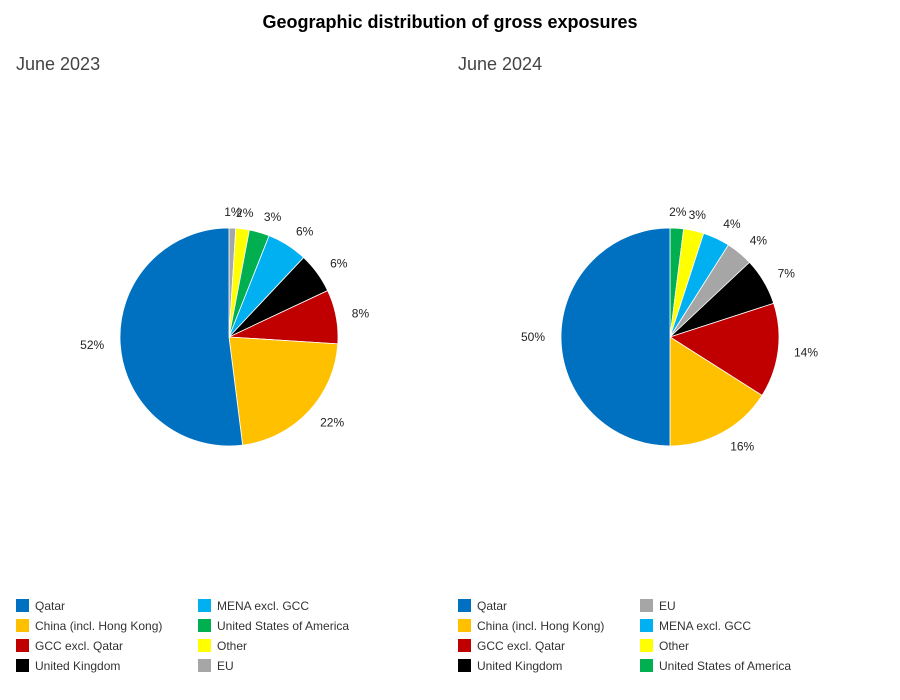  Describe the element at coordinates (806, 353) in the screenshot. I see `slice-label-gcc-excl-qatar: 14%` at that location.